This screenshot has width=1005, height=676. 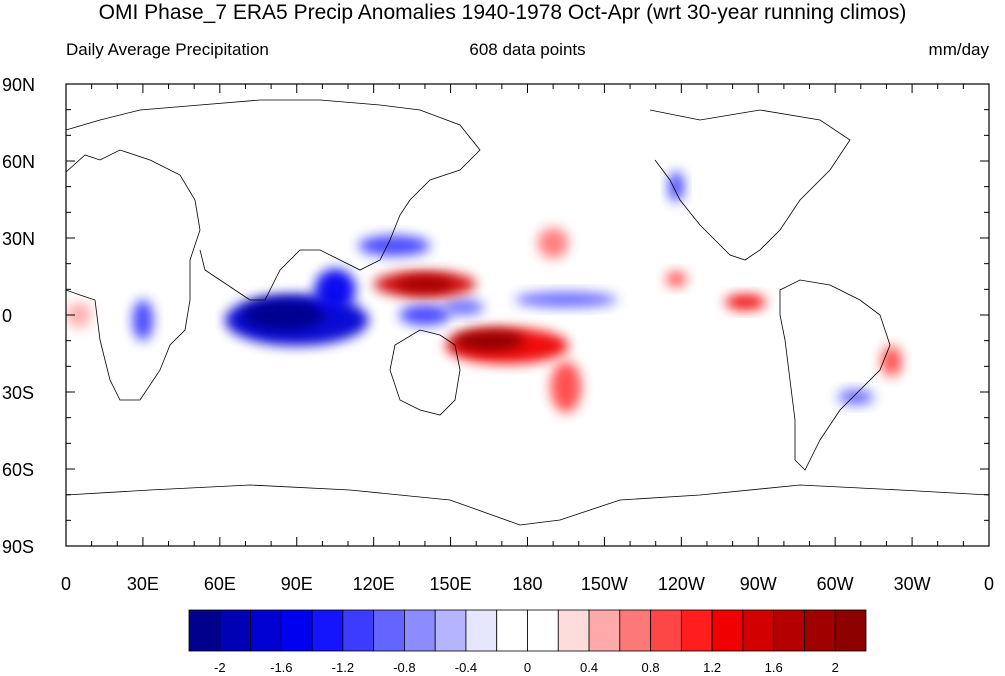 What do you see at coordinates (18, 470) in the screenshot?
I see `lat-tick-label: 60S` at bounding box center [18, 470].